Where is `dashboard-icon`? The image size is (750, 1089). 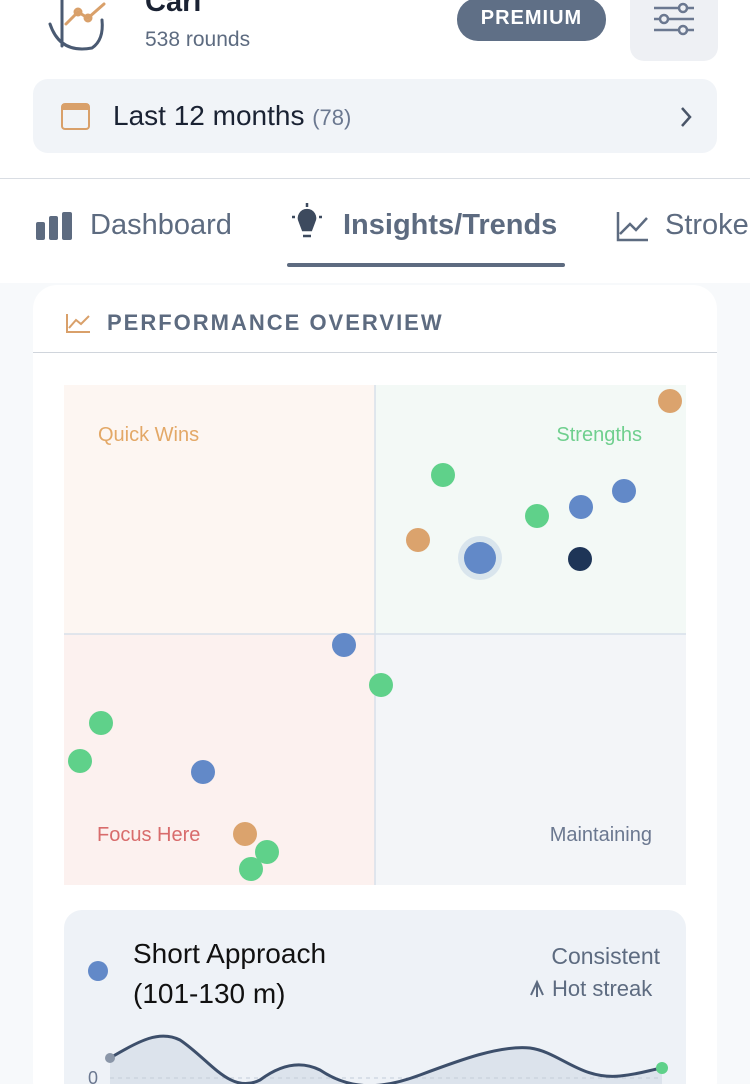 dashboard-icon is located at coordinates (54, 226).